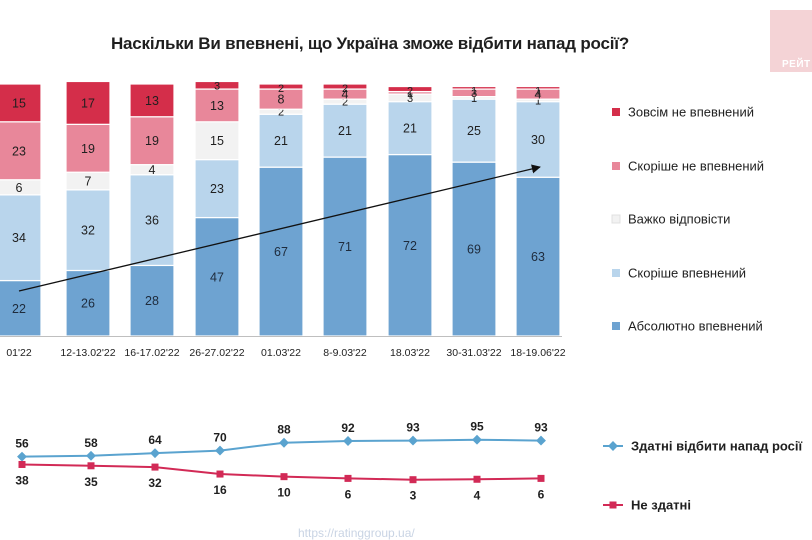  Describe the element at coordinates (220, 438) in the screenshot. I see `line-data-label: 70` at that location.